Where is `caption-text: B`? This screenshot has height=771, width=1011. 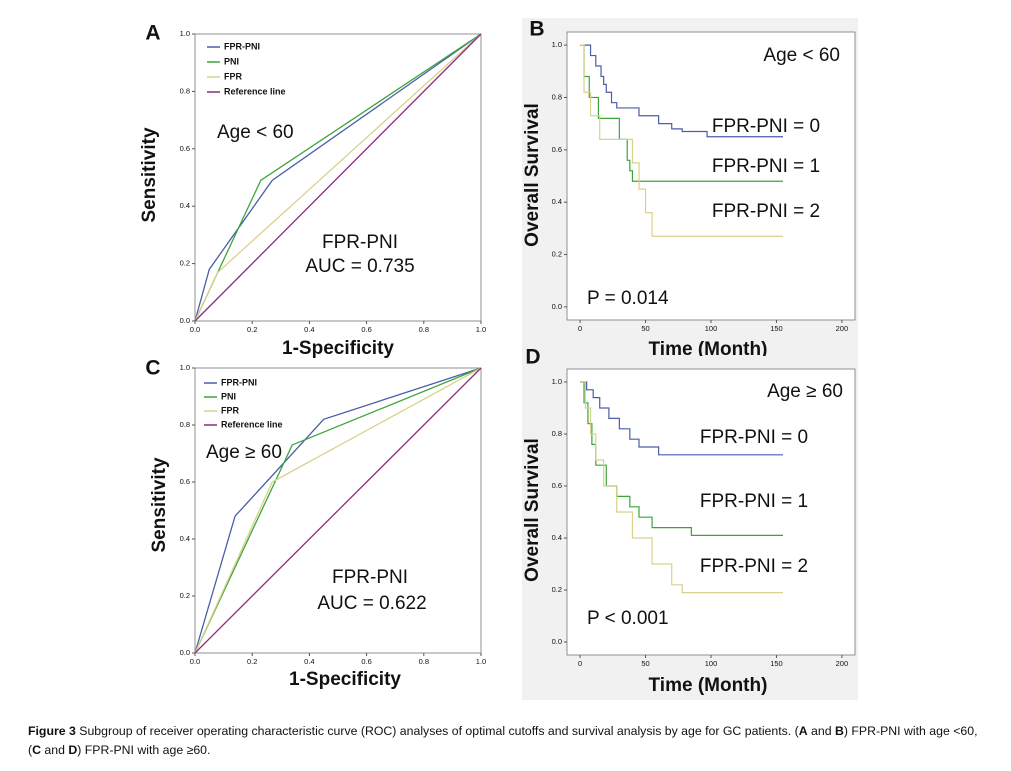
caption-text: B is located at coordinates (839, 731).